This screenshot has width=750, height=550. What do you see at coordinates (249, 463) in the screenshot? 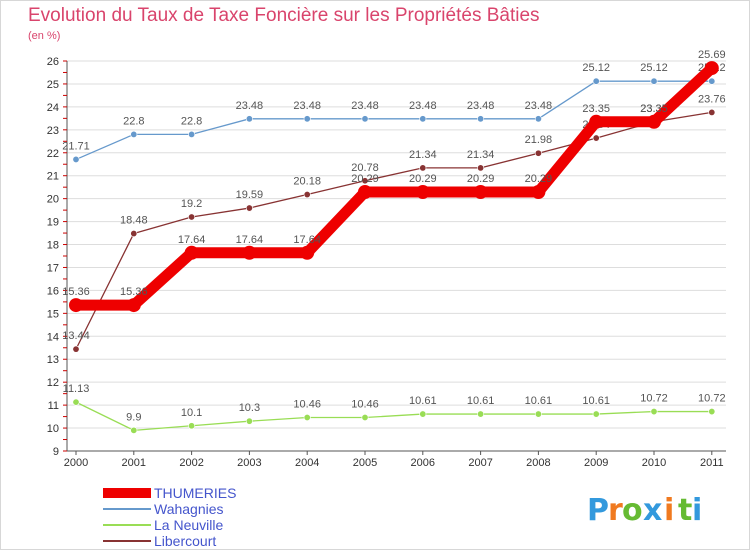
I see `x-tick-label: 2003` at bounding box center [249, 463].